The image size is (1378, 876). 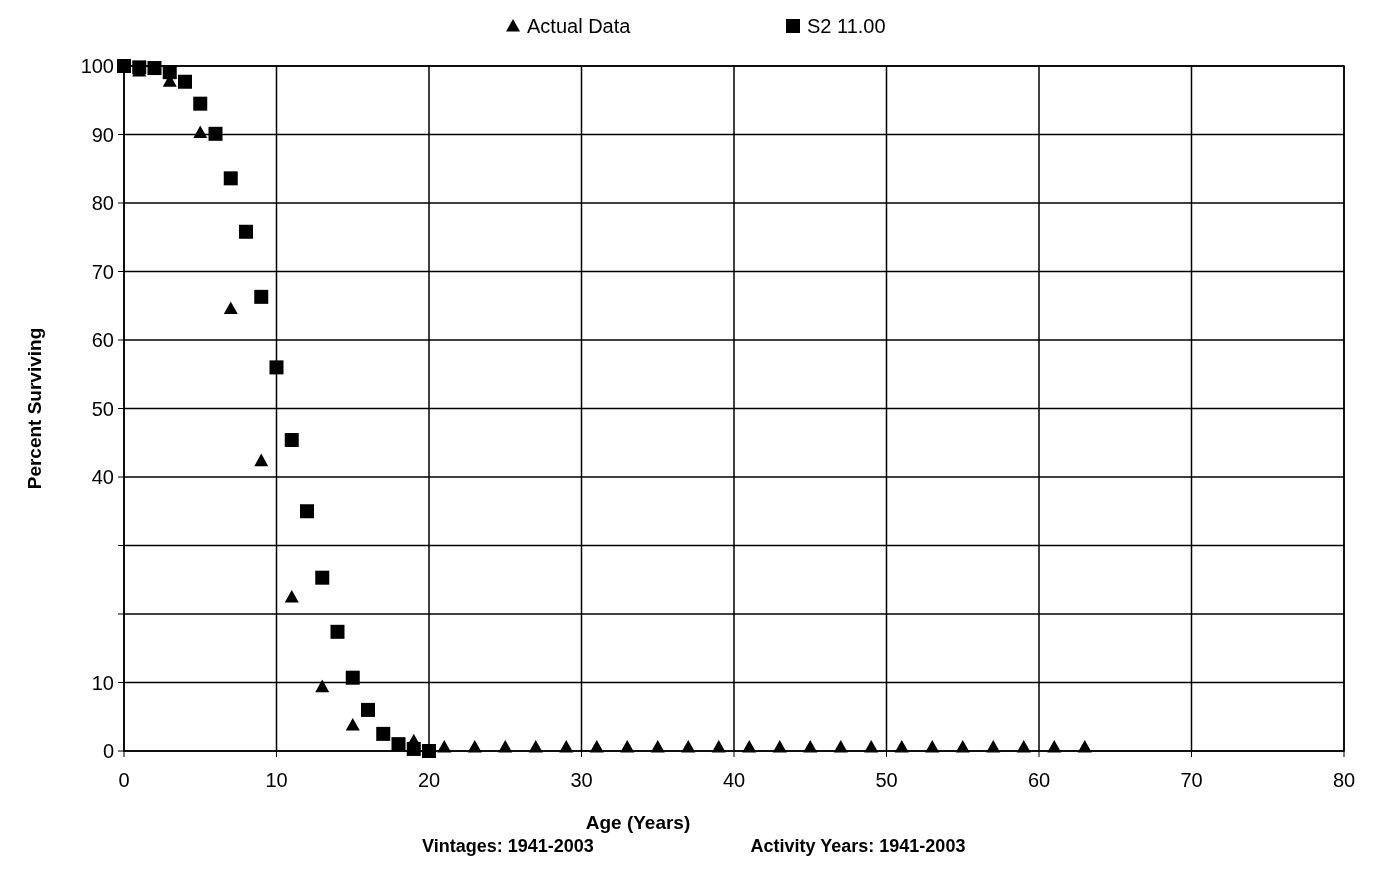 What do you see at coordinates (1344, 780) in the screenshot?
I see `x-tick-label: 80` at bounding box center [1344, 780].